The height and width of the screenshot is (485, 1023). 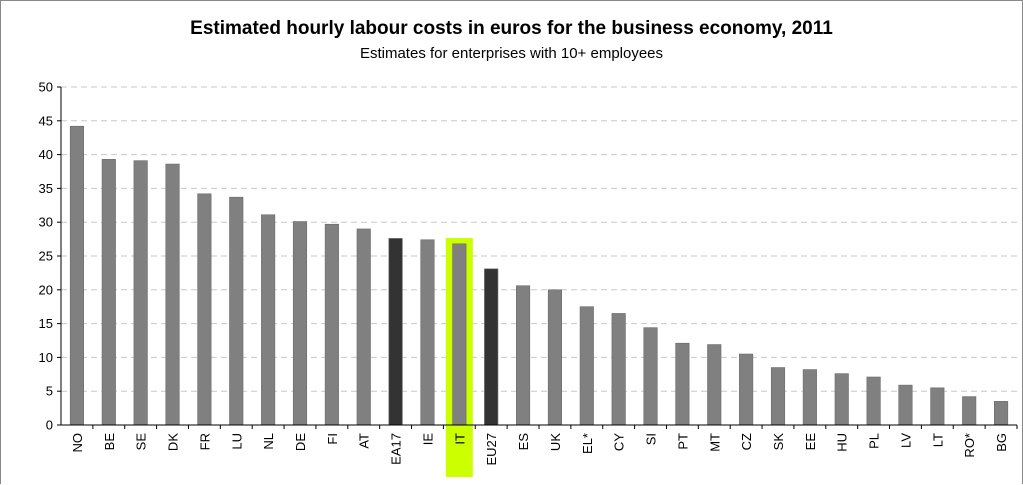 I want to click on x-tick-label: IE, so click(x=427, y=439).